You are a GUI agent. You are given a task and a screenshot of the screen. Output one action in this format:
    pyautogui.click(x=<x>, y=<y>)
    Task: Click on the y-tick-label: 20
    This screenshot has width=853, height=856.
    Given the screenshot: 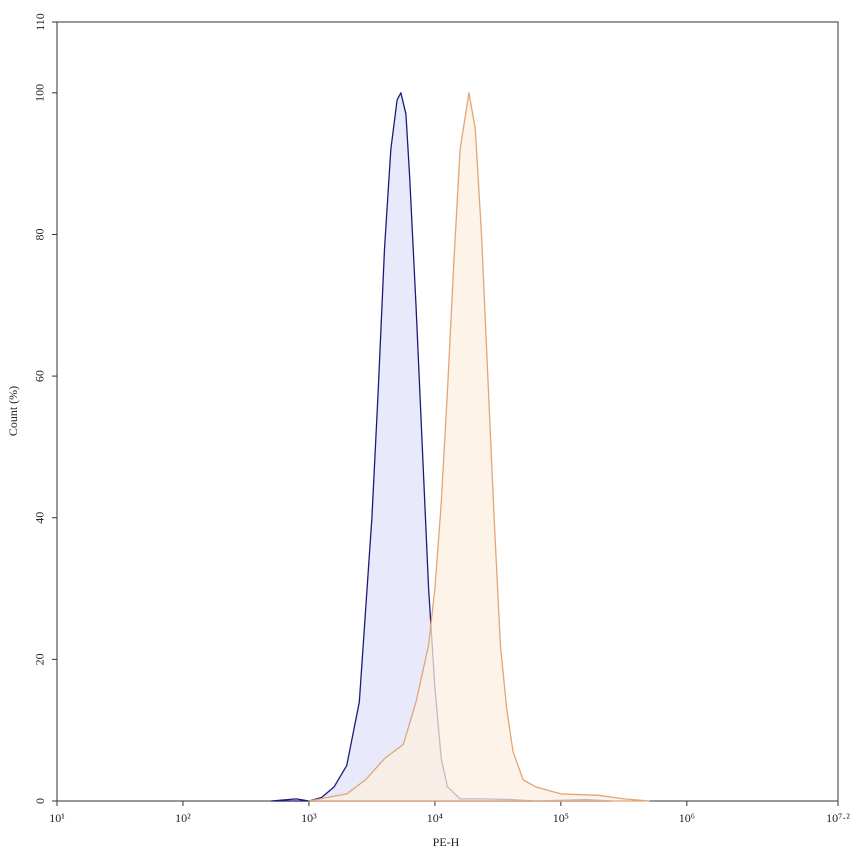 What is the action you would take?
    pyautogui.click(x=40, y=659)
    